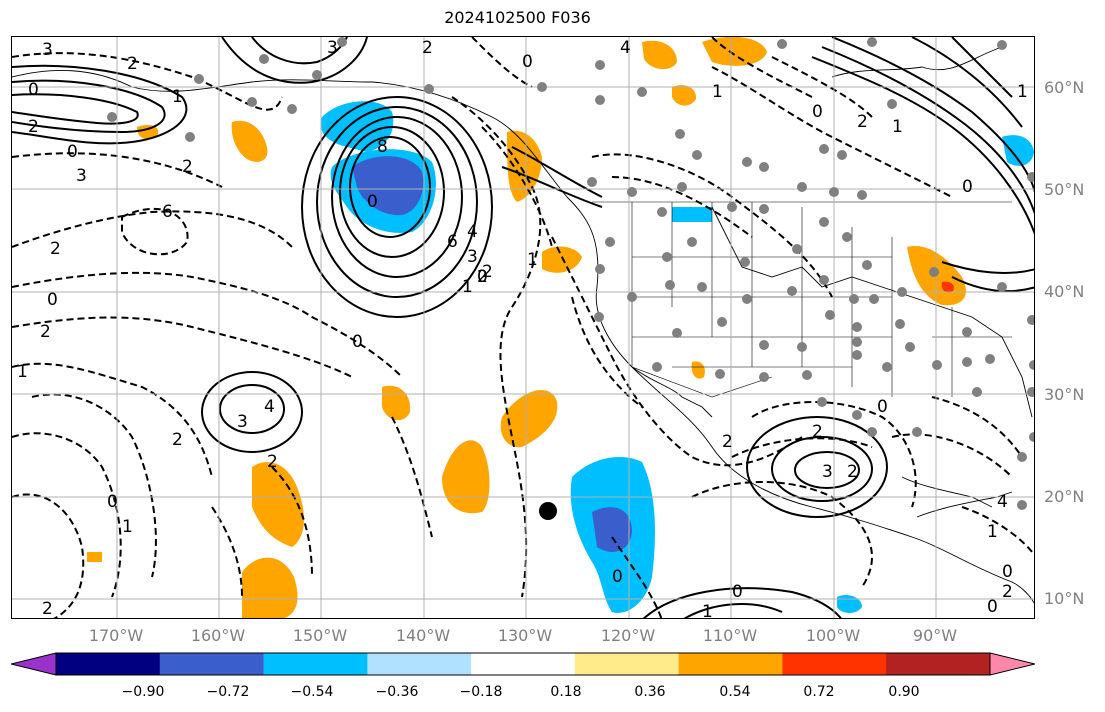 The image size is (1105, 712). Describe the element at coordinates (1064, 189) in the screenshot. I see `lat-label-50n: 50°N` at that location.